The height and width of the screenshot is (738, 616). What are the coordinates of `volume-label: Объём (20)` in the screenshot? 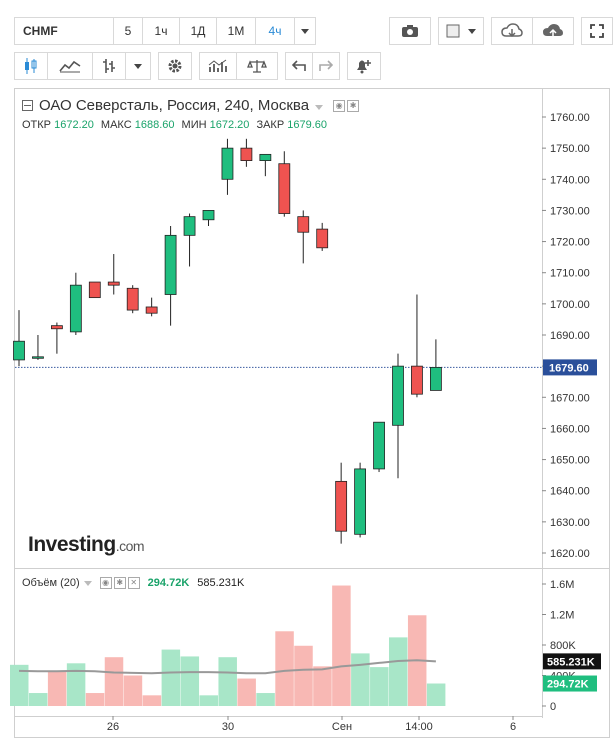 It's located at (51, 583).